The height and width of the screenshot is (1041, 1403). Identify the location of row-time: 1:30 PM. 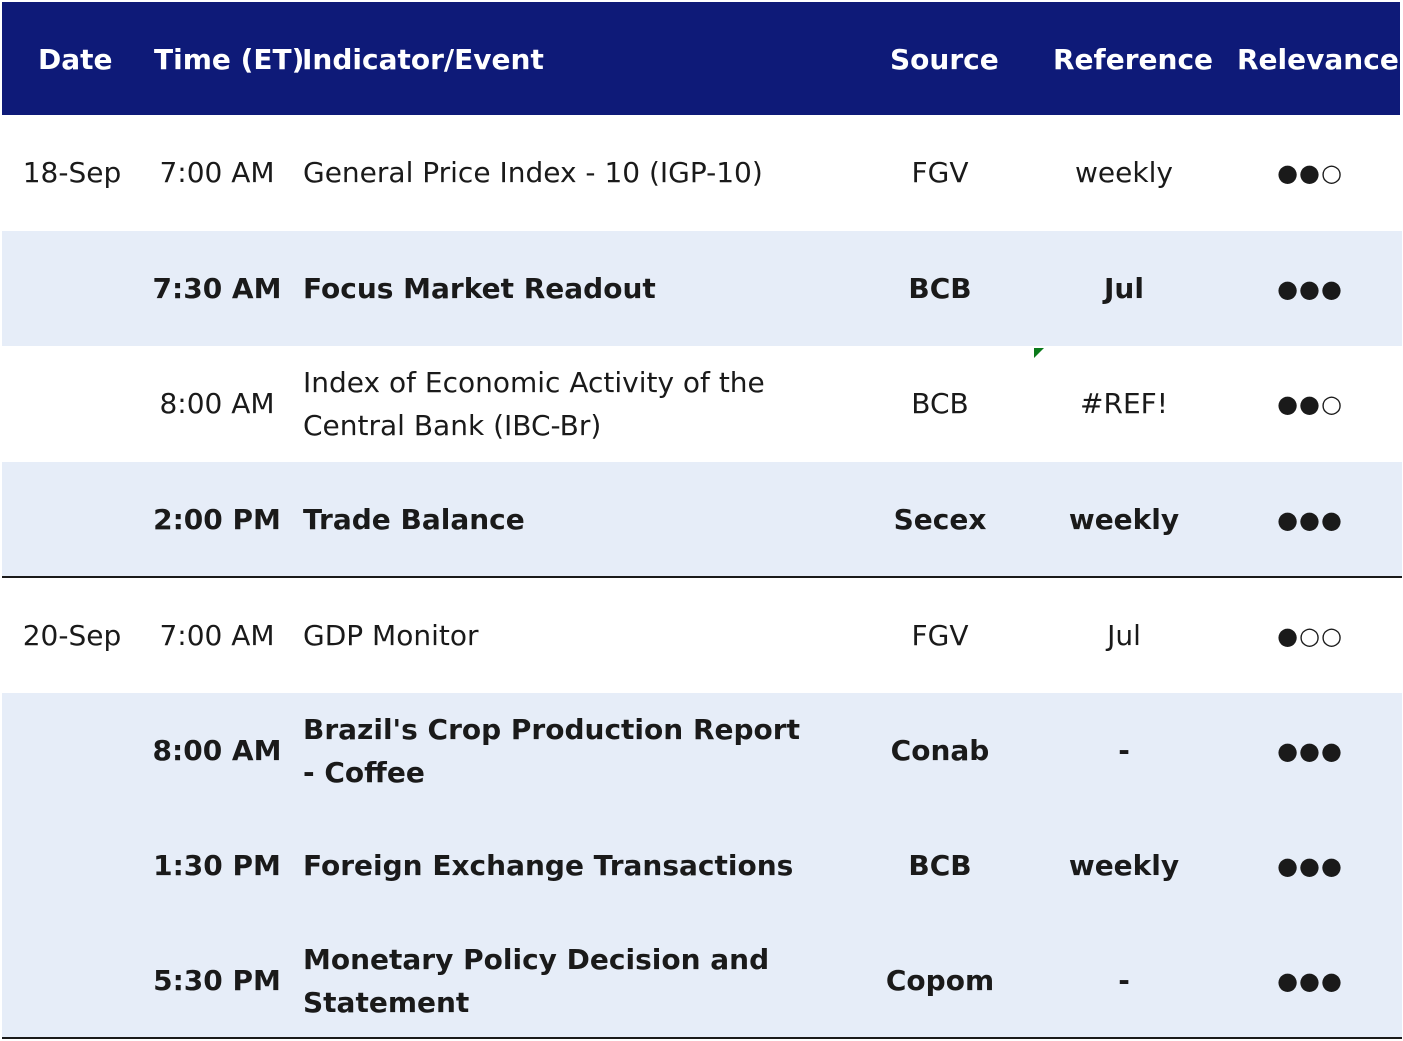
(217, 865).